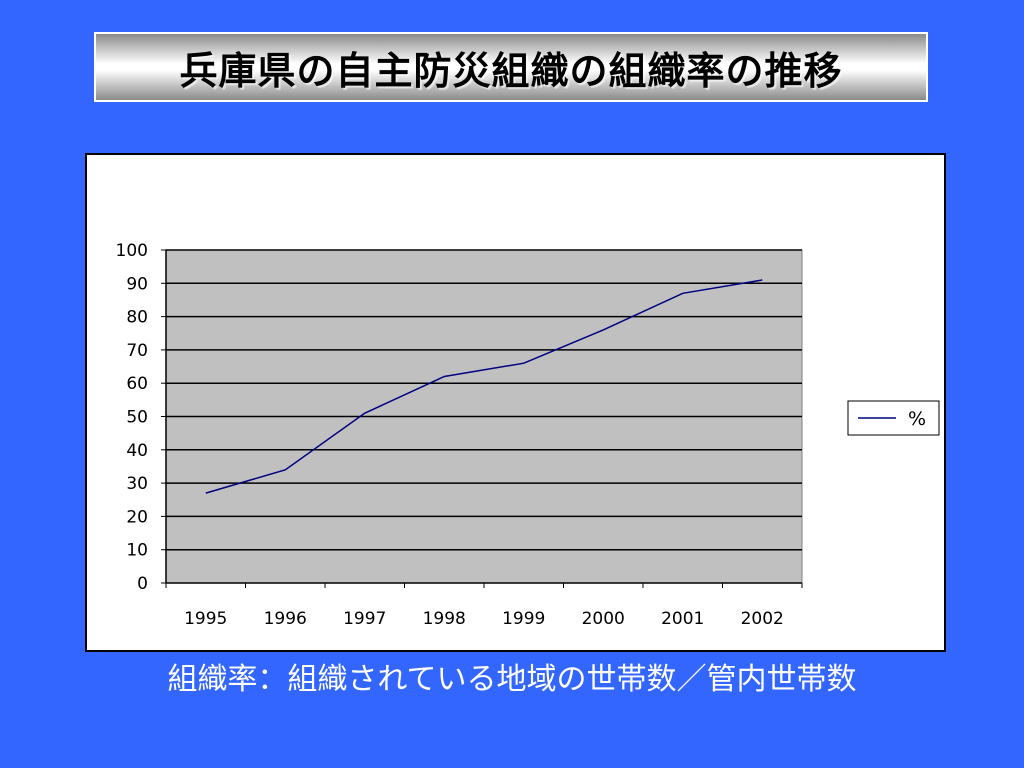  What do you see at coordinates (137, 451) in the screenshot?
I see `y-tick-label: 40` at bounding box center [137, 451].